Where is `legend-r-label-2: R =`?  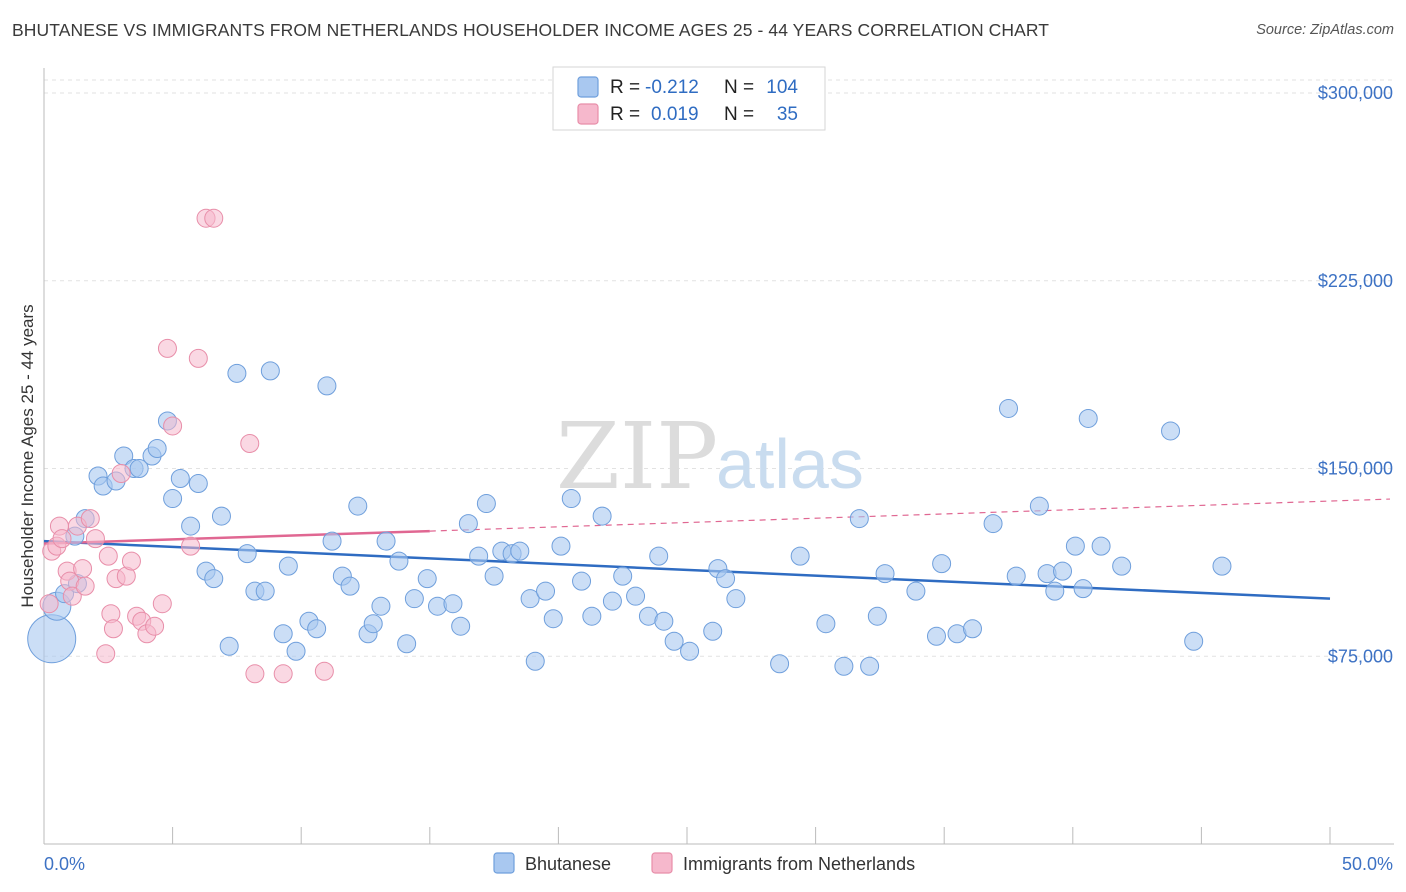
legend-r-label-2: R = is located at coordinates (625, 114).